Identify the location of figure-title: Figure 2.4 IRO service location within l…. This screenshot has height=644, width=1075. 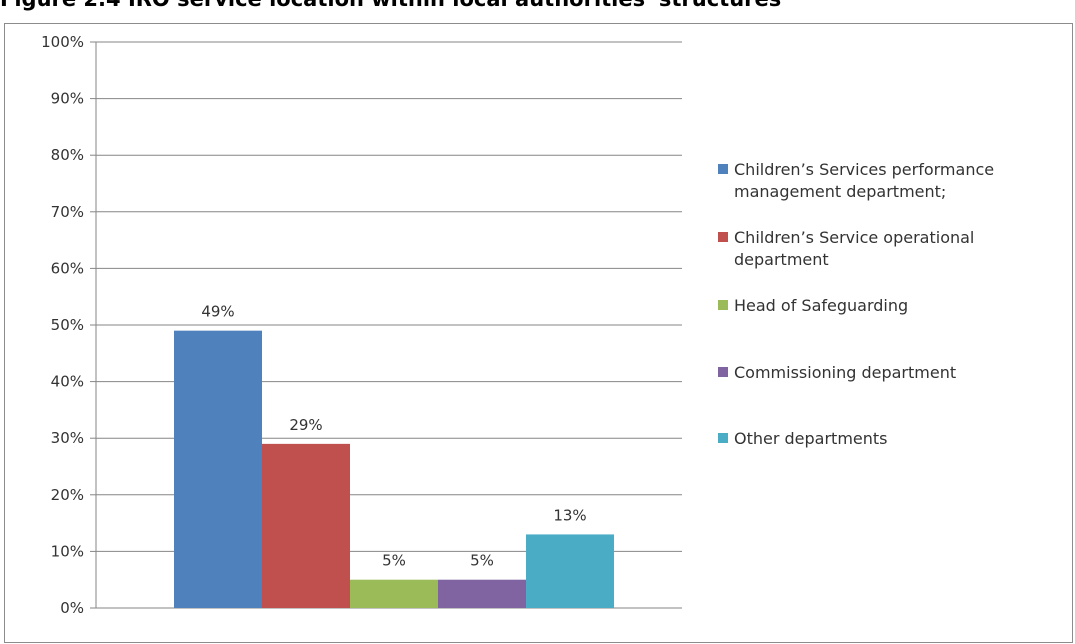
(390, 6).